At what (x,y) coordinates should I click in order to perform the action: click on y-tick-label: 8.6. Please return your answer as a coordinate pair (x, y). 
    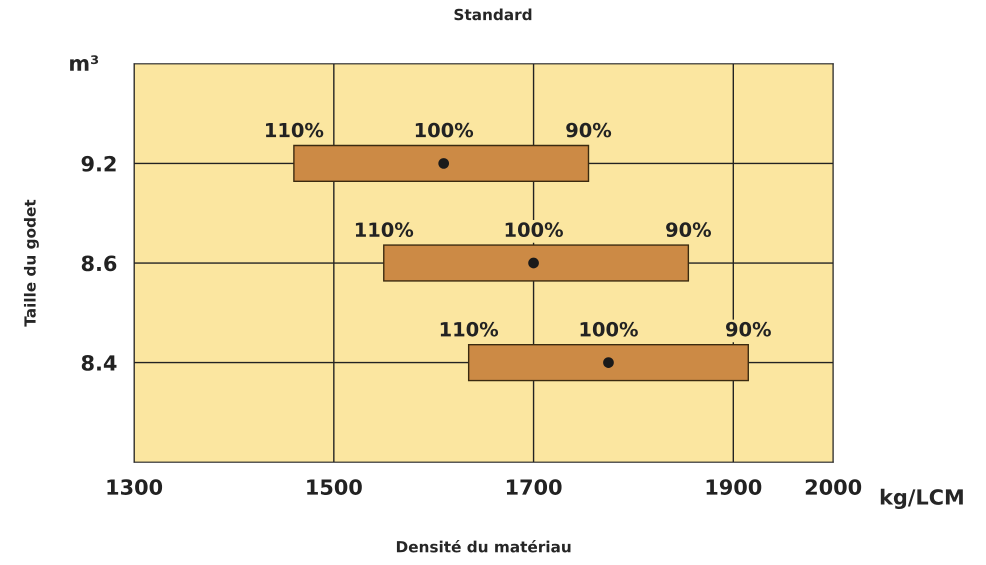
    Looking at the image, I should click on (99, 263).